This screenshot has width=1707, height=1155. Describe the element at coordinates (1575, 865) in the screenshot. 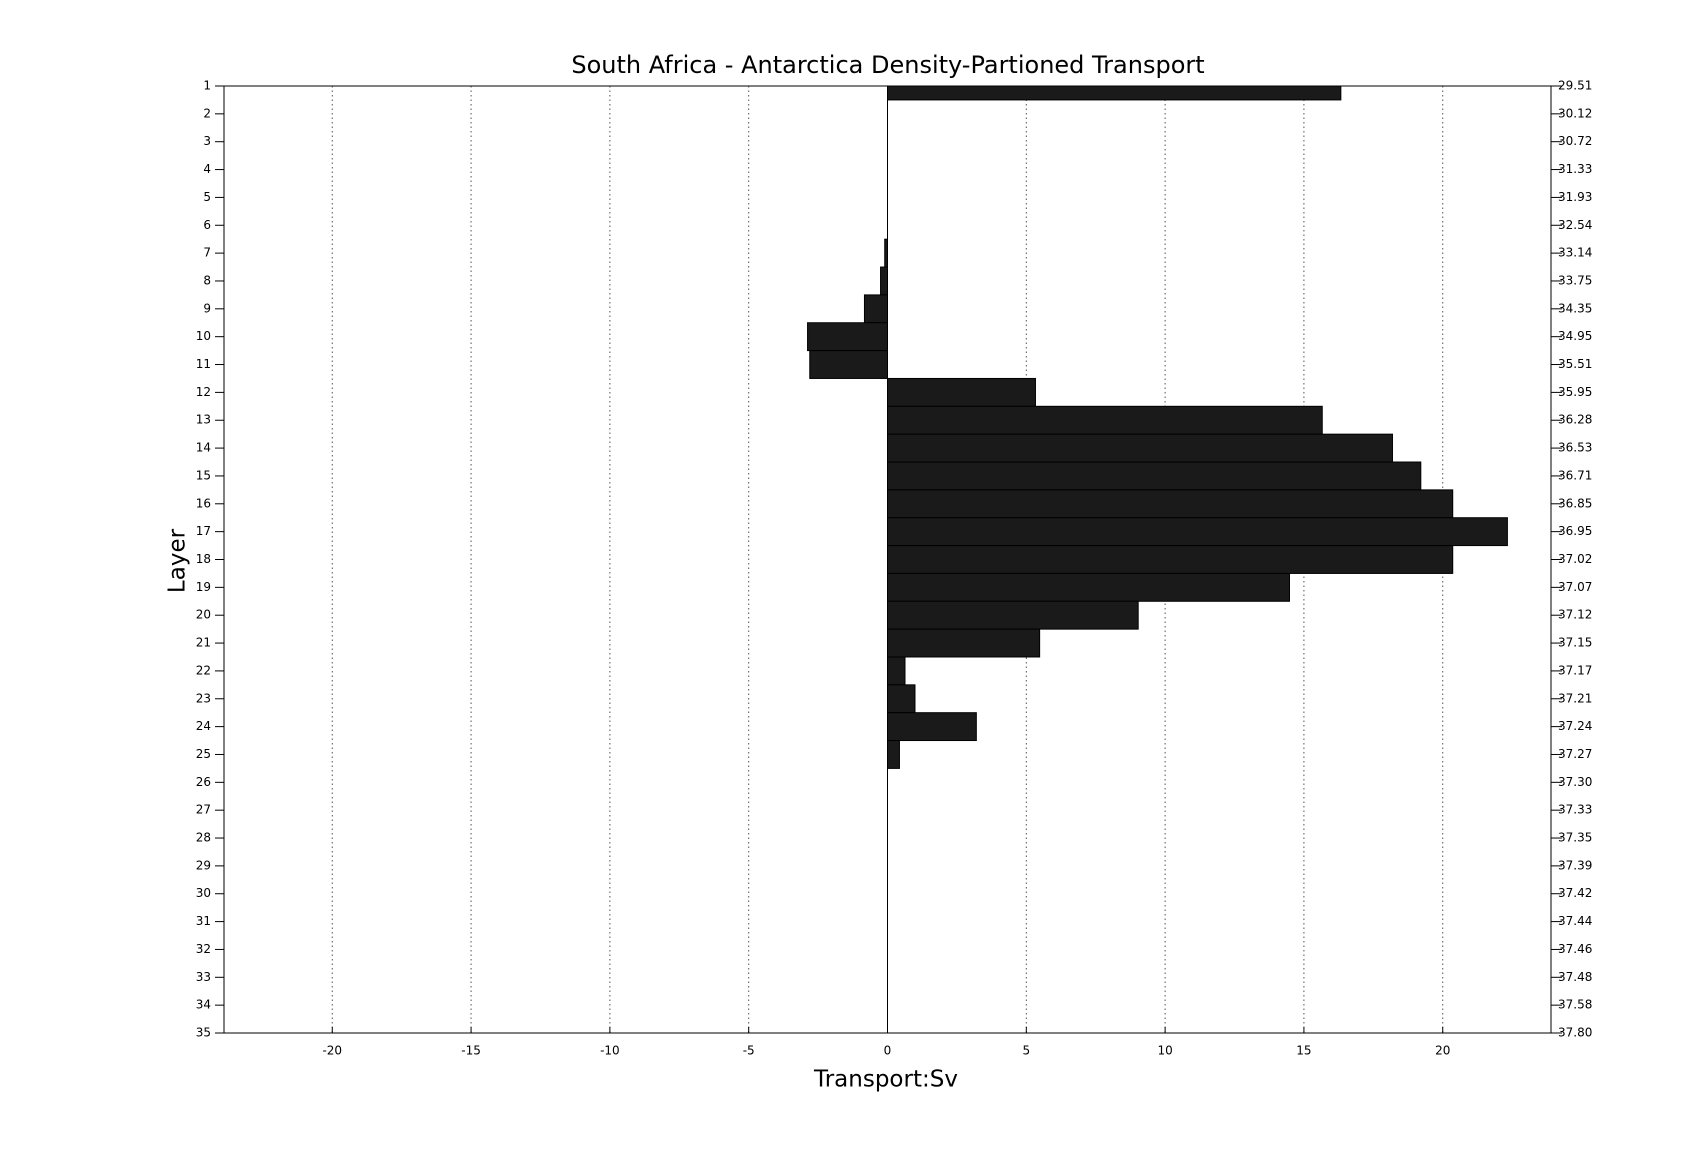

I see `y2-tick-label: 37.39` at that location.